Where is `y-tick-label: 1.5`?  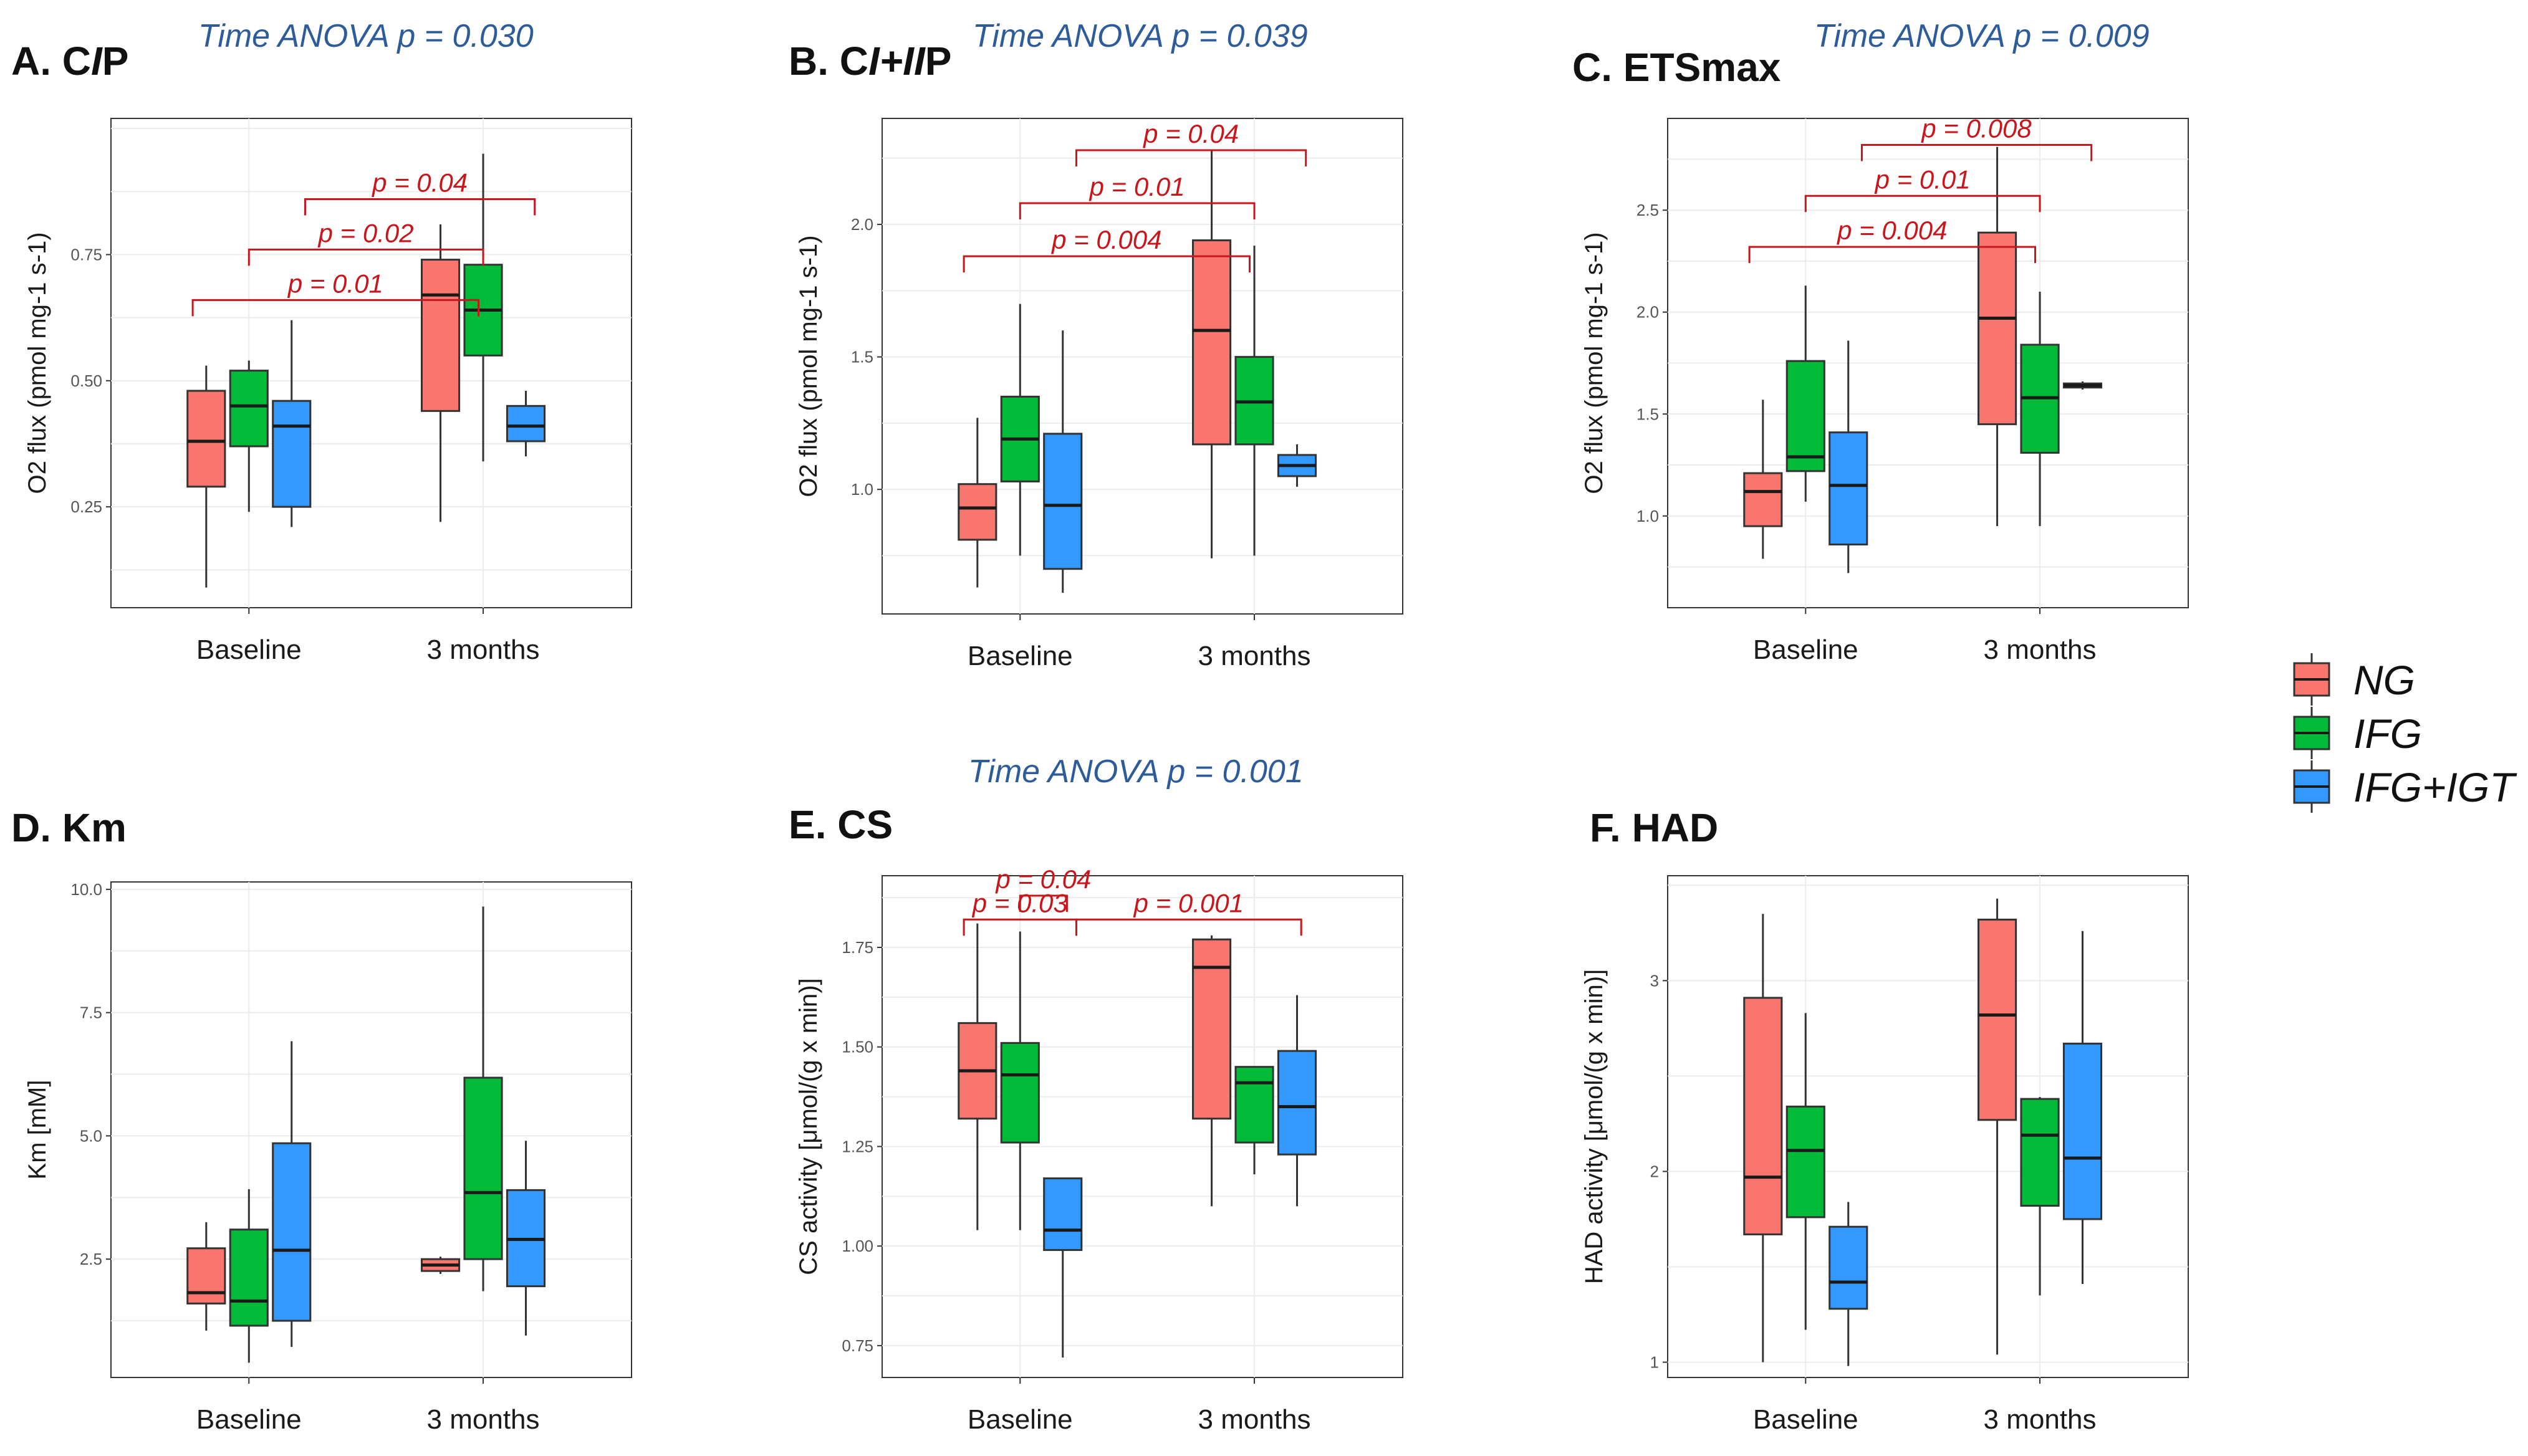 y-tick-label: 1.5 is located at coordinates (1647, 414).